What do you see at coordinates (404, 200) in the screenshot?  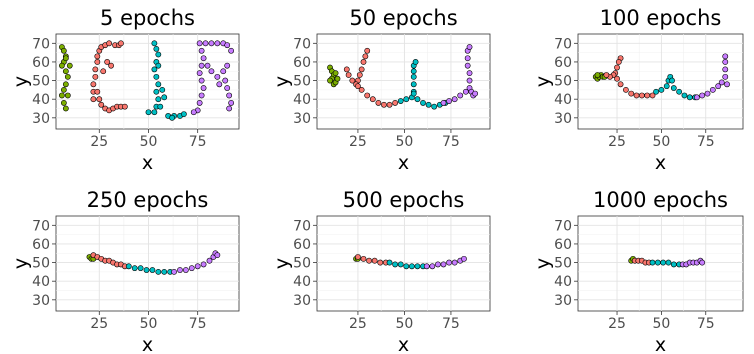 I see `panel-title: 500 epochs` at bounding box center [404, 200].